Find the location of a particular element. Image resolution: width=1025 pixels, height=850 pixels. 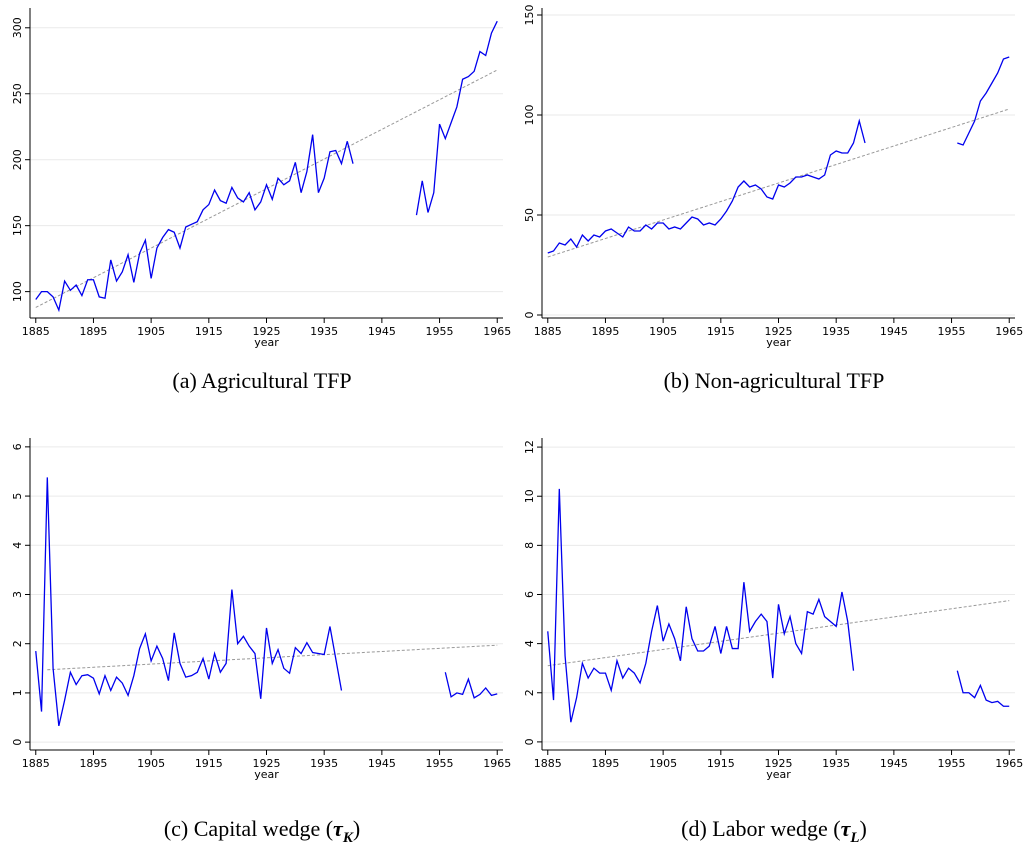

y-tick-label: 3 is located at coordinates (17, 594).